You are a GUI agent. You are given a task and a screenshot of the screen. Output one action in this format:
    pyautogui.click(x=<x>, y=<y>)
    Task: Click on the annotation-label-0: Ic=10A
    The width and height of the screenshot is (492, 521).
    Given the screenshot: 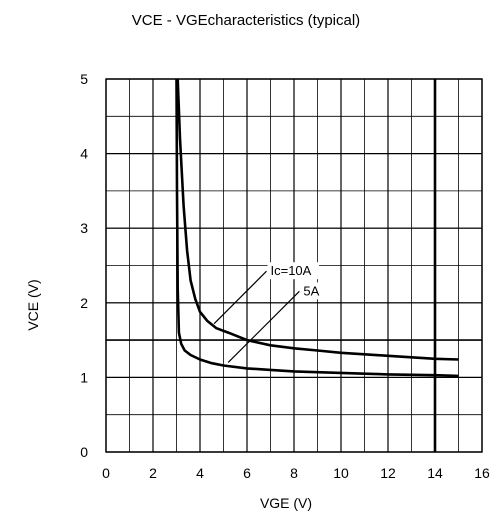 What is the action you would take?
    pyautogui.click(x=291, y=270)
    